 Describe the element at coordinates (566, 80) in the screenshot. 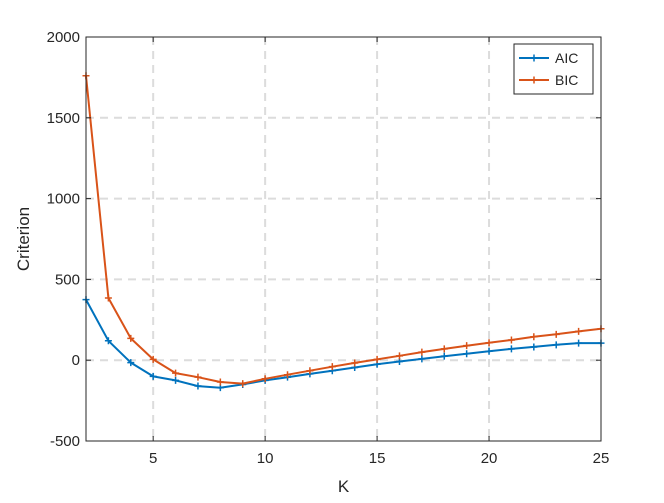

I see `legend-label-bic: BIC` at that location.